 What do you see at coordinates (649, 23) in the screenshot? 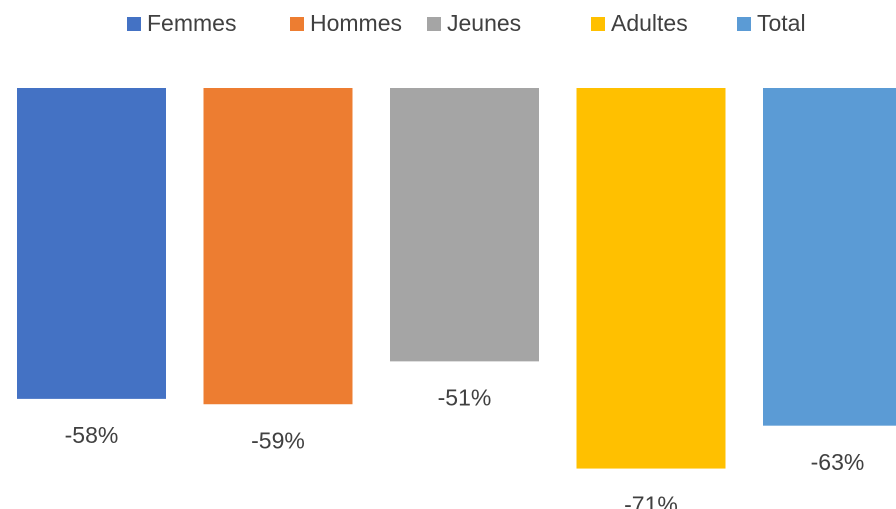
I see `legend-label: Adultes` at bounding box center [649, 23].